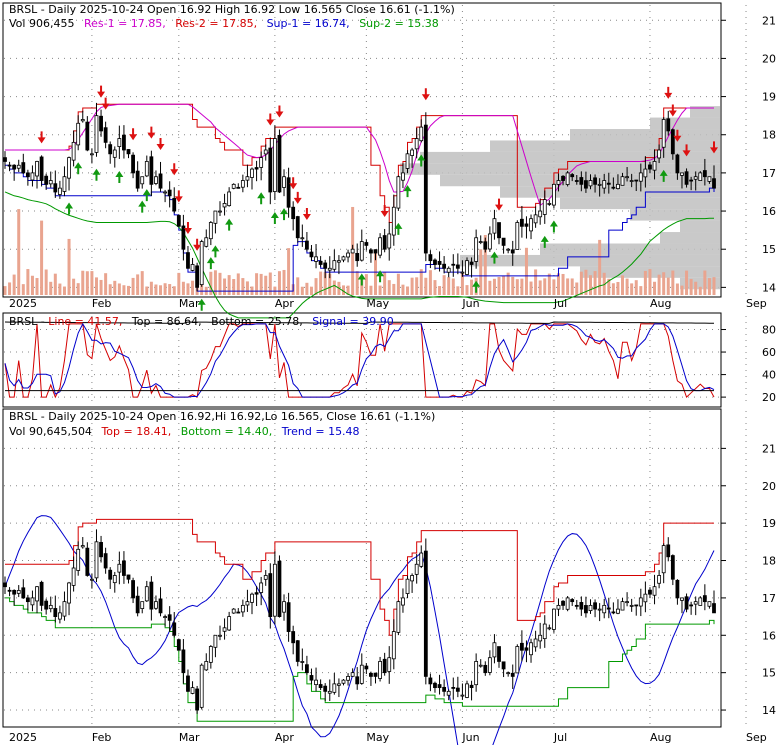 The width and height of the screenshot is (780, 745). What do you see at coordinates (377, 737) in the screenshot?
I see `x-month-label: May` at bounding box center [377, 737].